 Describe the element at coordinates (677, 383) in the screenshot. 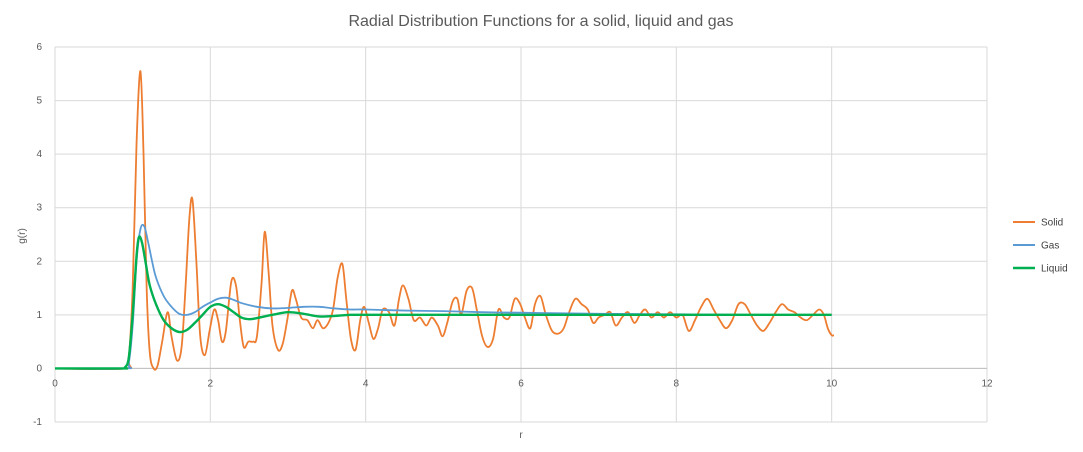

I see `x-tick-label: 8` at that location.